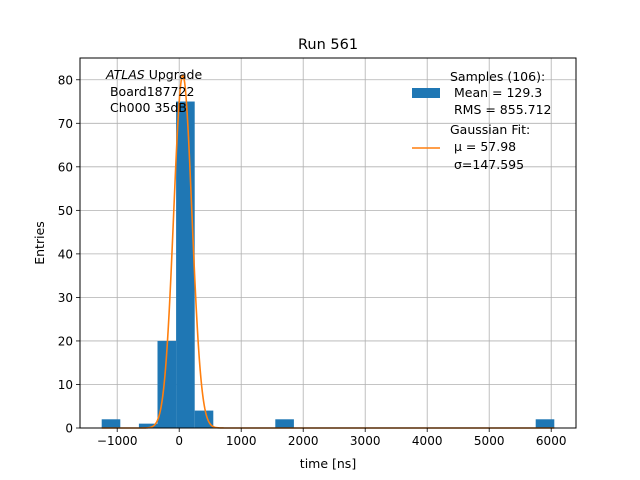 The width and height of the screenshot is (640, 480). What do you see at coordinates (426, 93) in the screenshot?
I see `legend-histogram-swatch` at bounding box center [426, 93].